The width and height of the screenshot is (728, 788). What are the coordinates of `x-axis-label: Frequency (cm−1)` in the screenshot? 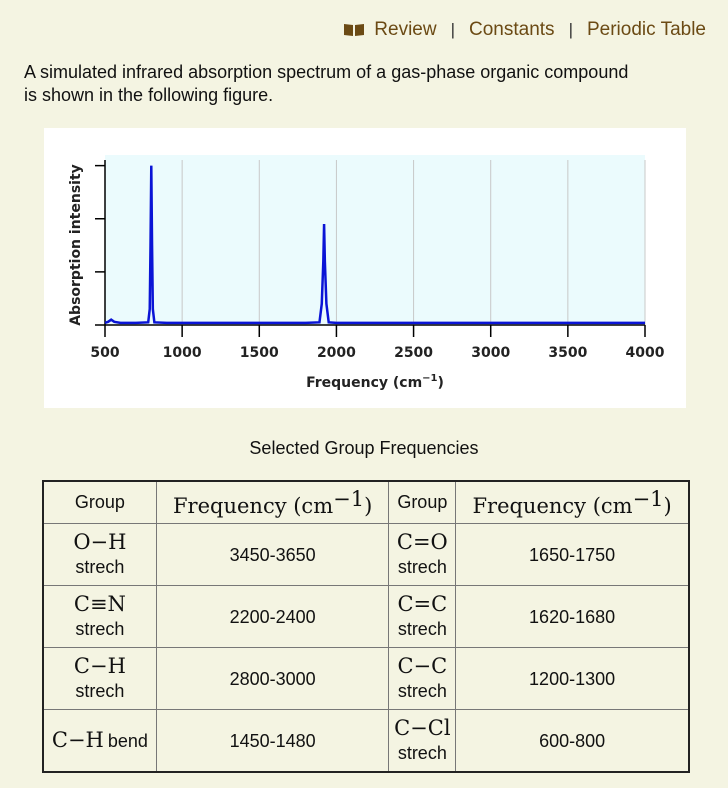 It's located at (375, 382).